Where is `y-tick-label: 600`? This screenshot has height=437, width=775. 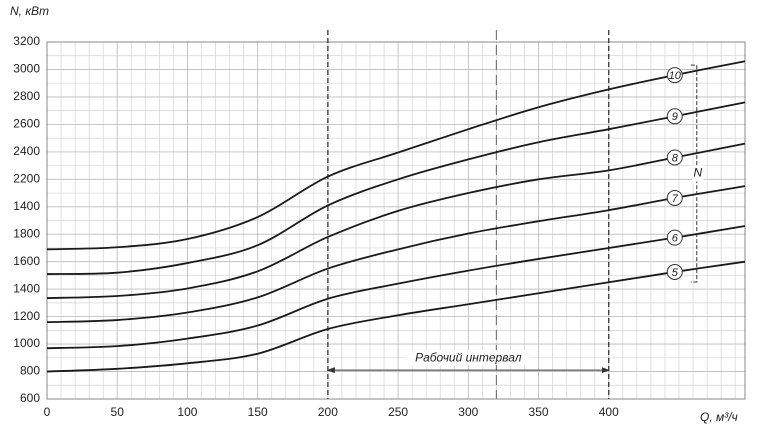 y-tick-label: 600 is located at coordinates (30, 398).